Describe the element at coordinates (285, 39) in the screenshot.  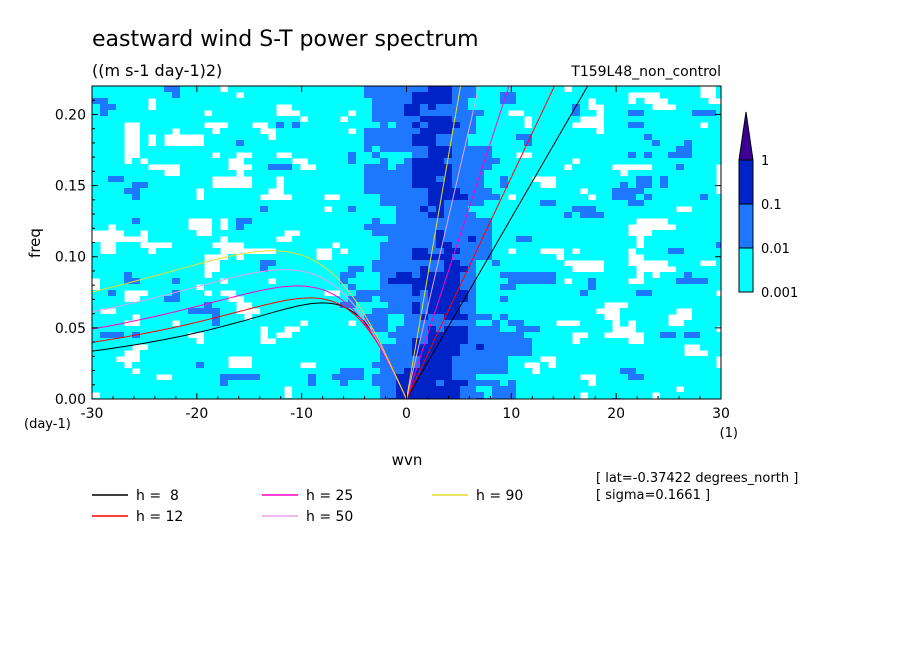
I see `chart-title: eastward wind S-T power spectrum` at that location.